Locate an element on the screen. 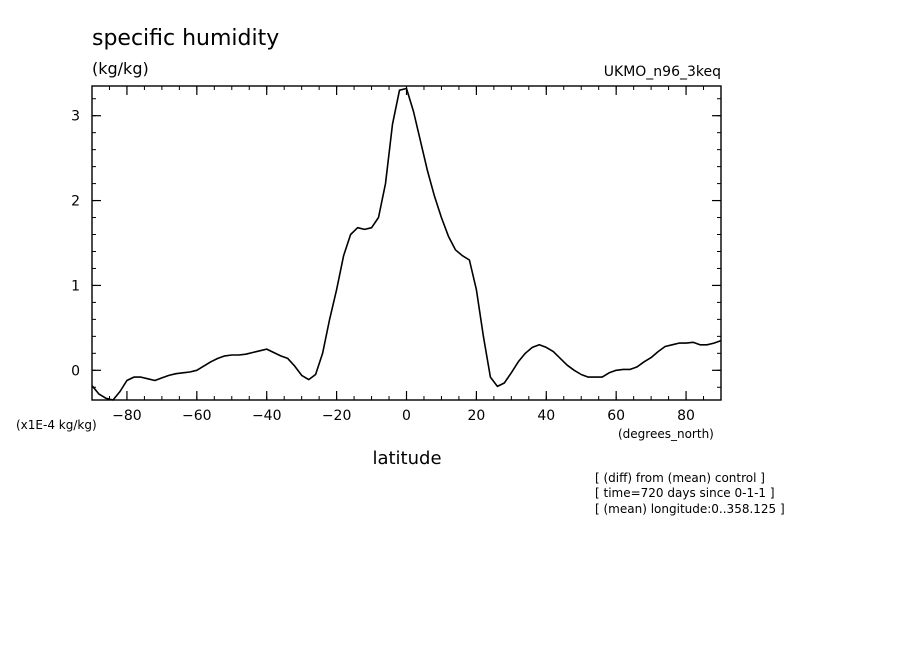 The width and height of the screenshot is (904, 654). x-tick-label: 20 is located at coordinates (476, 416).